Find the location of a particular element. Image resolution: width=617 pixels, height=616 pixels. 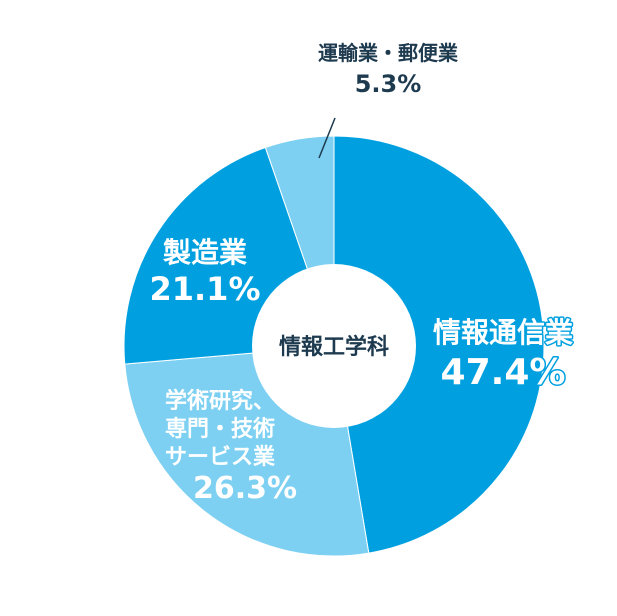

slice-value-academic-research: 26.3% is located at coordinates (245, 488).